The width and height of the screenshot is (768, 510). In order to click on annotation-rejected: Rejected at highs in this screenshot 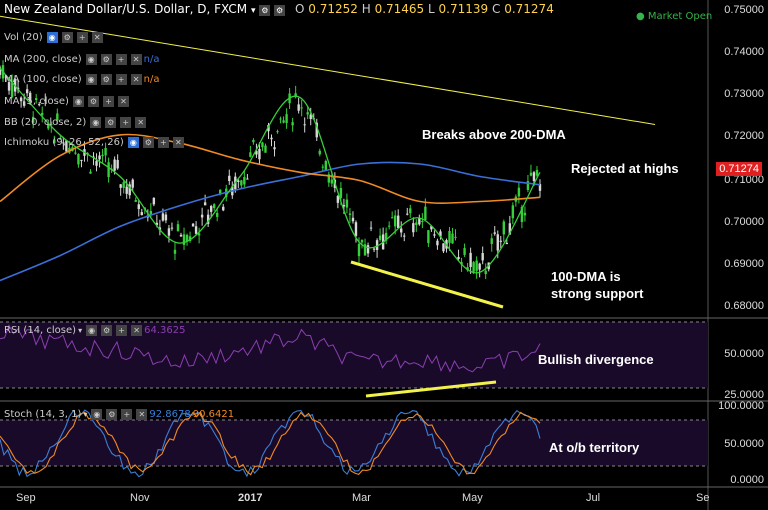, I will do `click(625, 168)`.